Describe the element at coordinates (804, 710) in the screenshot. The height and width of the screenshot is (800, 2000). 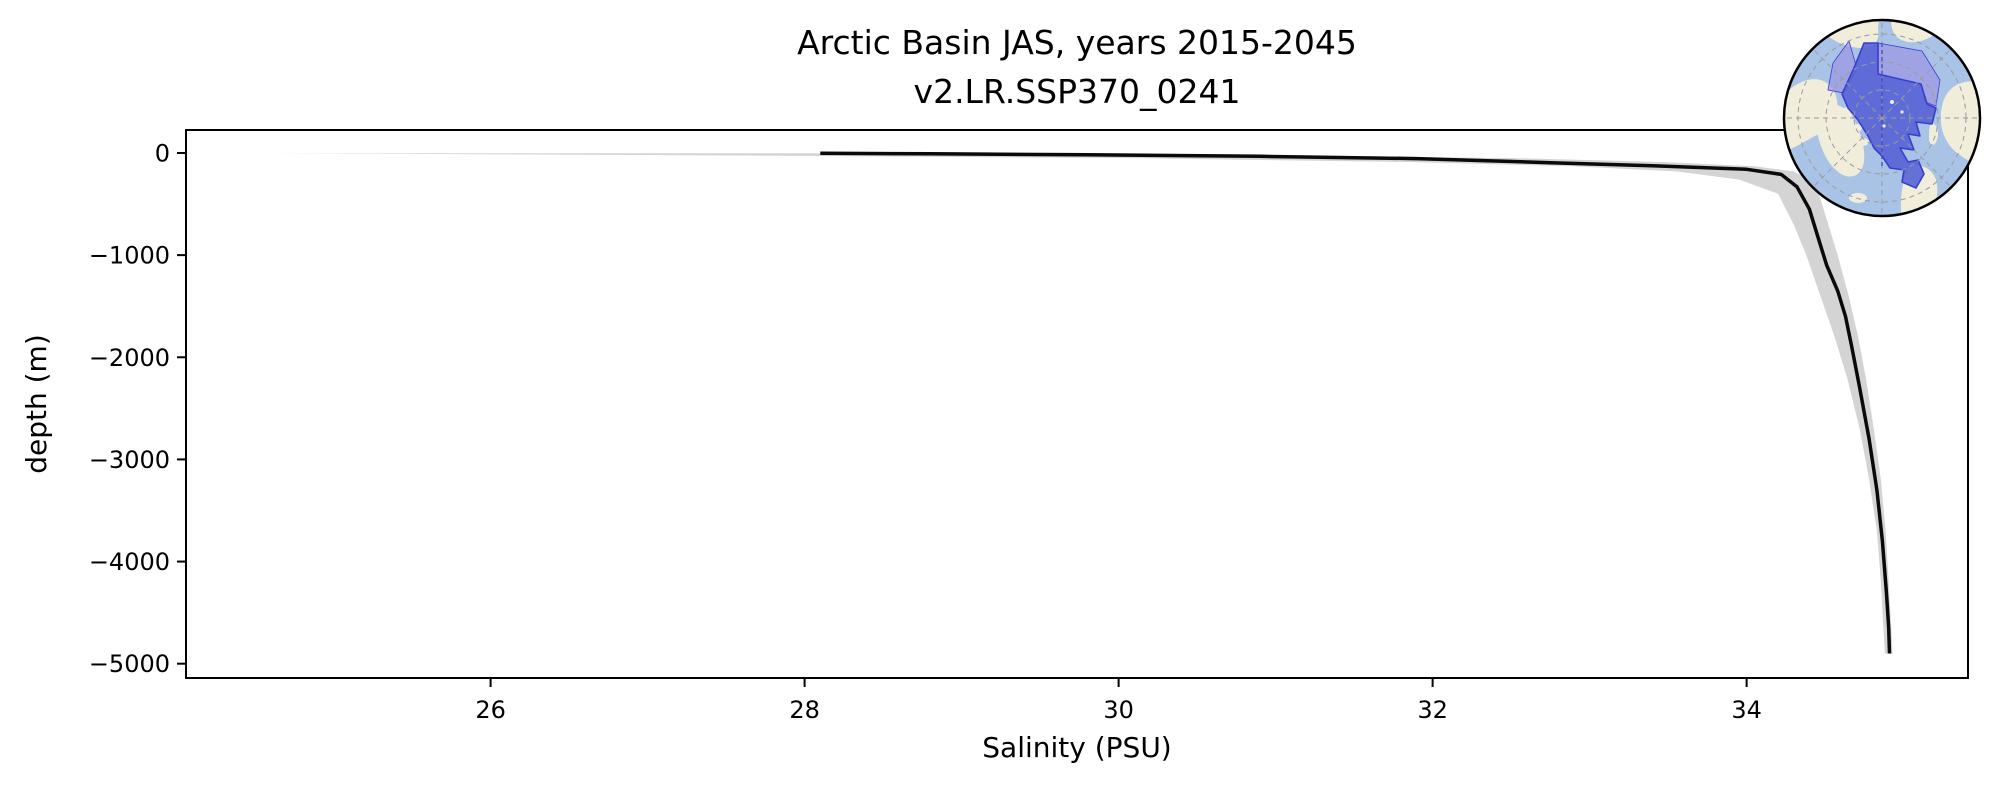
I see `x-tick-label: 28` at that location.